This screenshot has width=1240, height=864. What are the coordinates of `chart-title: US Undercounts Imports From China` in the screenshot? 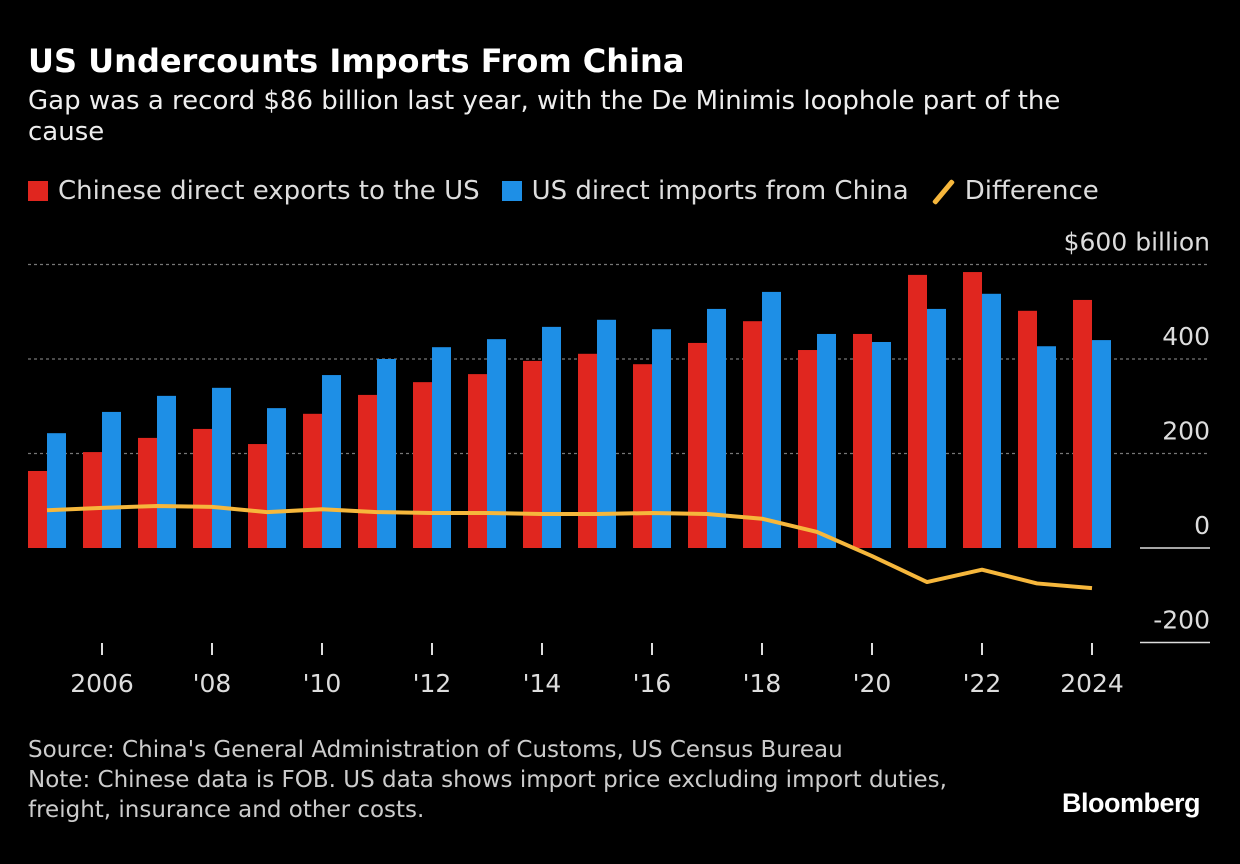 It's located at (356, 61).